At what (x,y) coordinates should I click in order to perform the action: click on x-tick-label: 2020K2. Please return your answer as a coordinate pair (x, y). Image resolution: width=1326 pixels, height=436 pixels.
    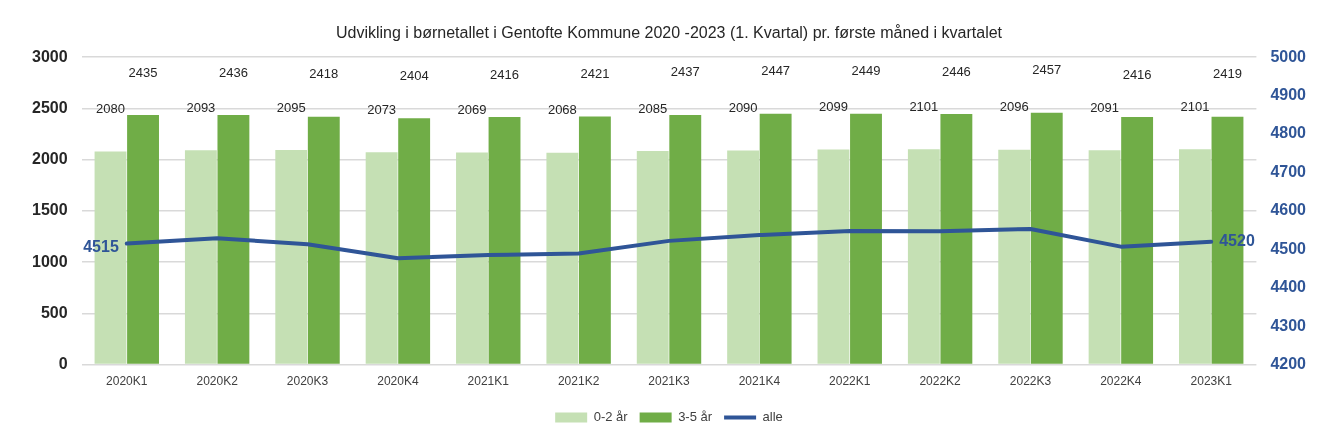
    Looking at the image, I should click on (217, 381).